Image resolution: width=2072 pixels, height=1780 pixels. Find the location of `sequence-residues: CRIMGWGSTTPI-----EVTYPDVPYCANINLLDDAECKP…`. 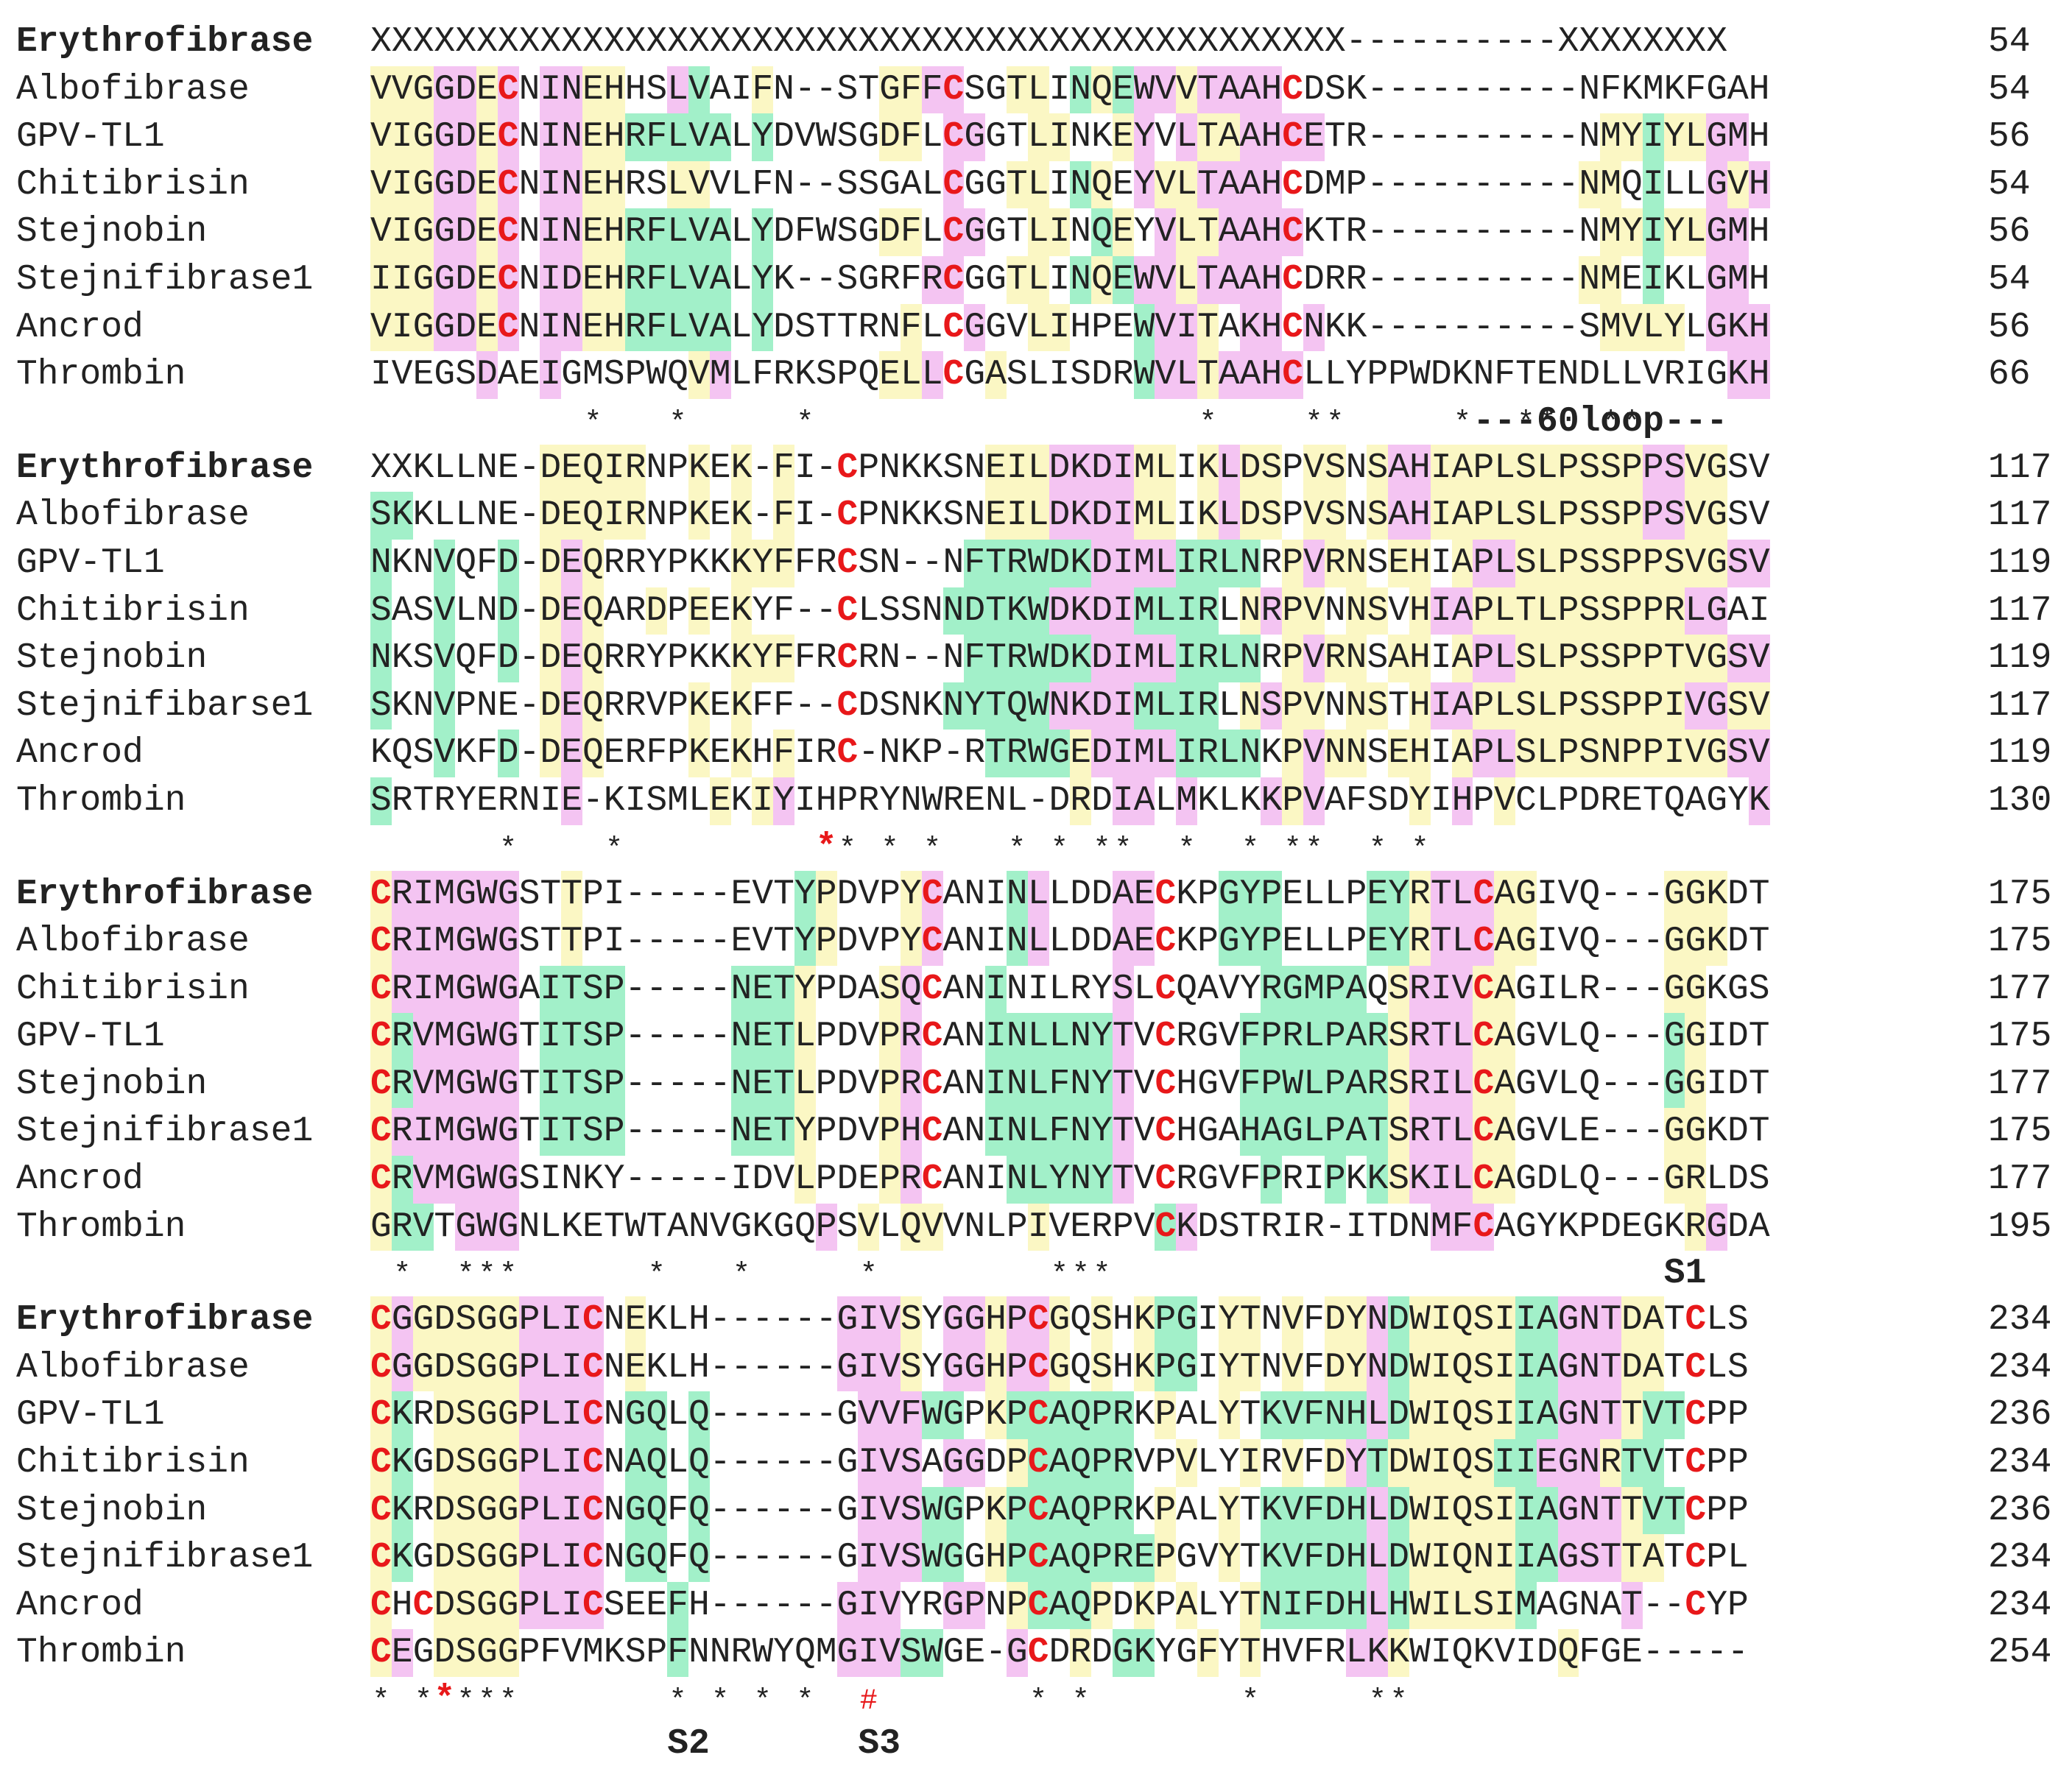

sequence-residues: CRIMGWGSTTPI-----EVTYPDVPYCANINLLDDAECKP… is located at coordinates (1070, 942).